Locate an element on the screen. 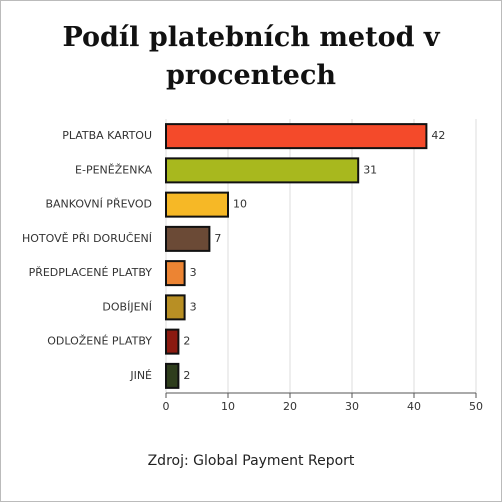  y-tick-label: HOTOVĚ PŘI DORUČENÍ is located at coordinates (87, 238).